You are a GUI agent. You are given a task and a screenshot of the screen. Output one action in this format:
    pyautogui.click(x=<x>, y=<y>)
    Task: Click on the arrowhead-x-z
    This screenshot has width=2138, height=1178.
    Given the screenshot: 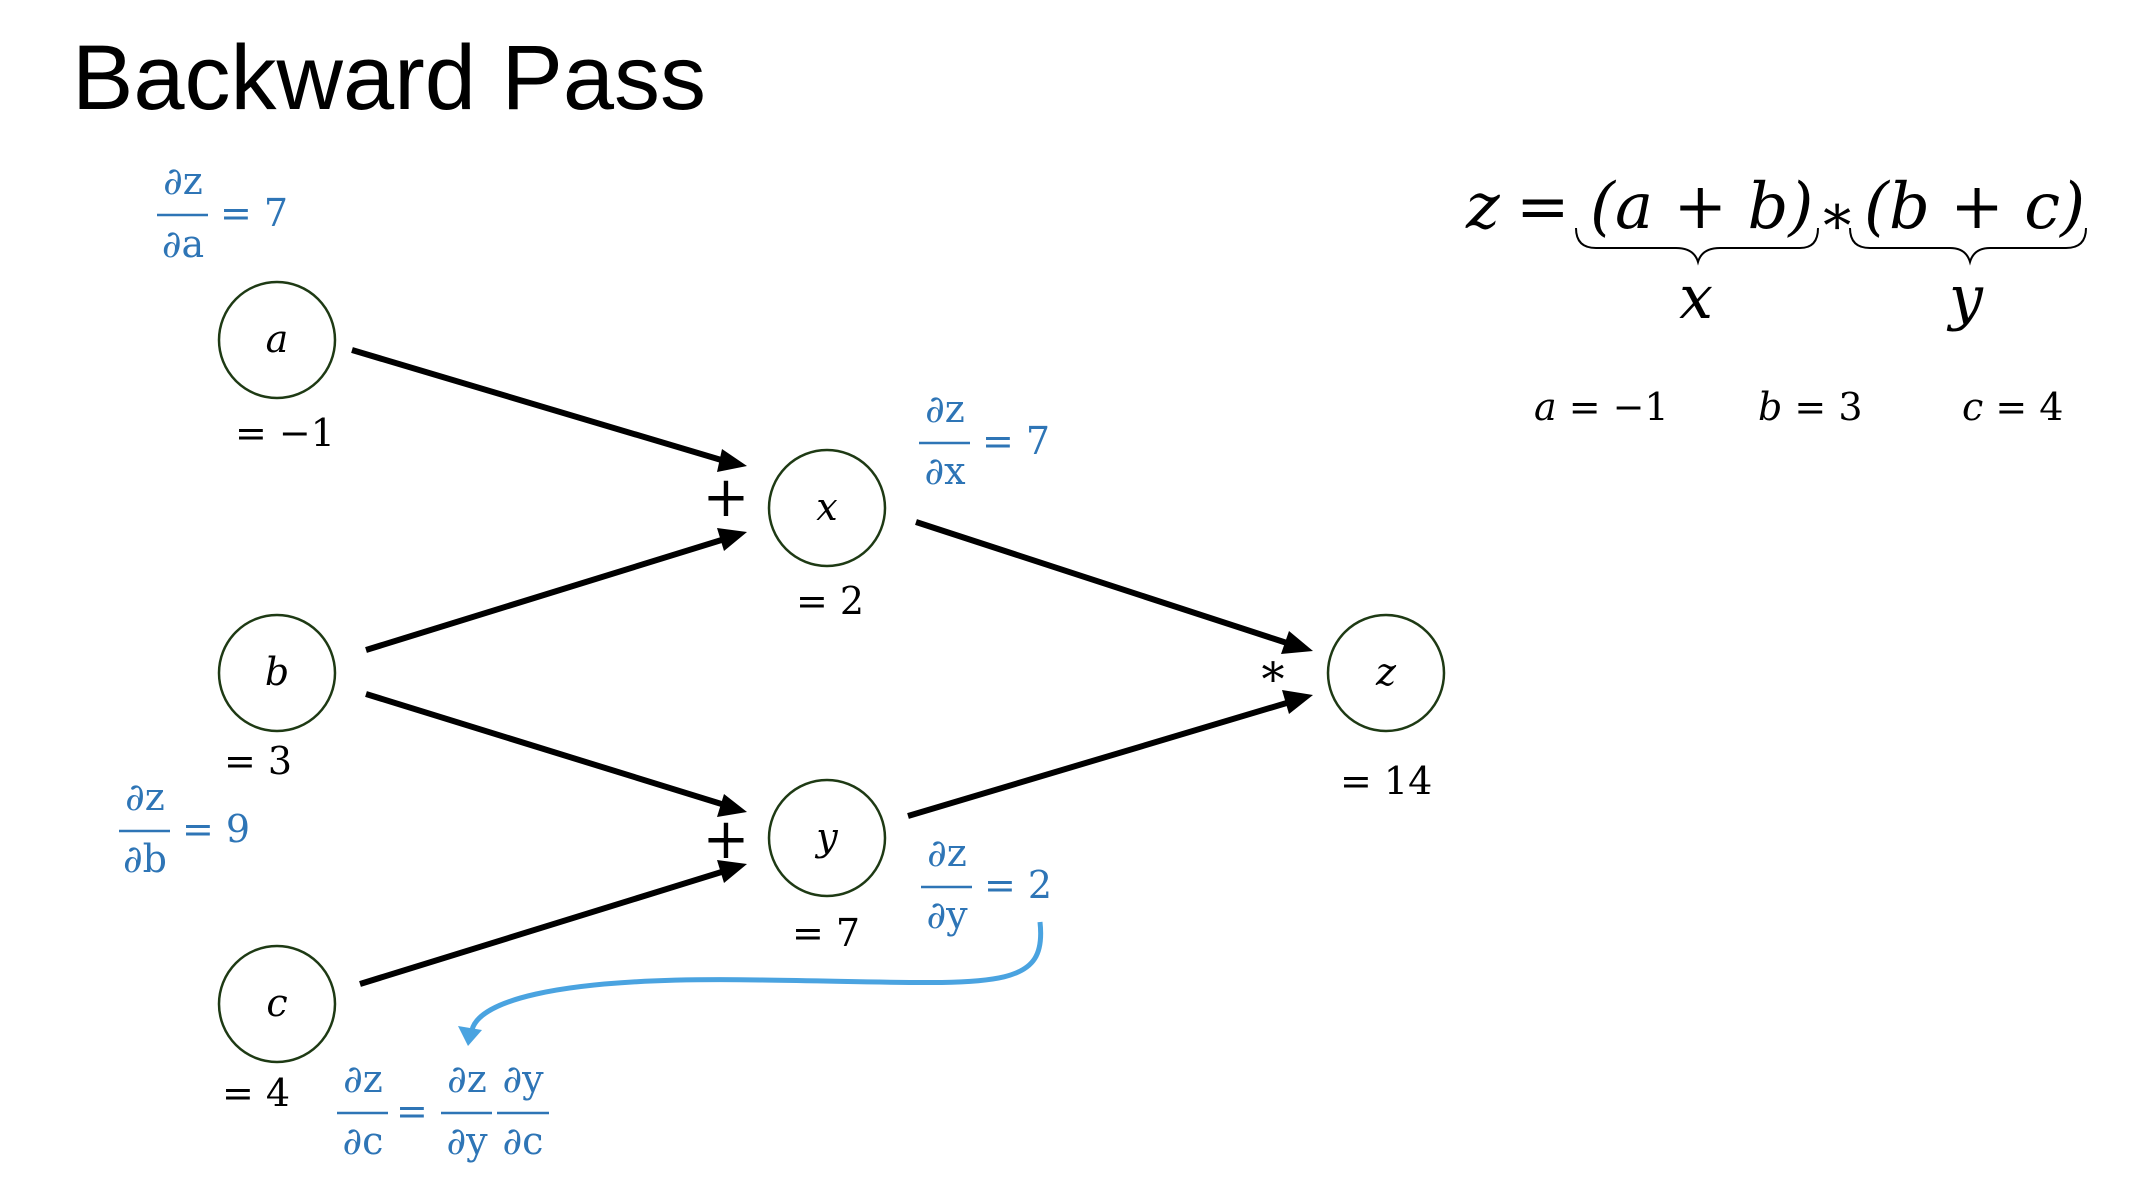 What is the action you would take?
    pyautogui.click(x=1297, y=642)
    